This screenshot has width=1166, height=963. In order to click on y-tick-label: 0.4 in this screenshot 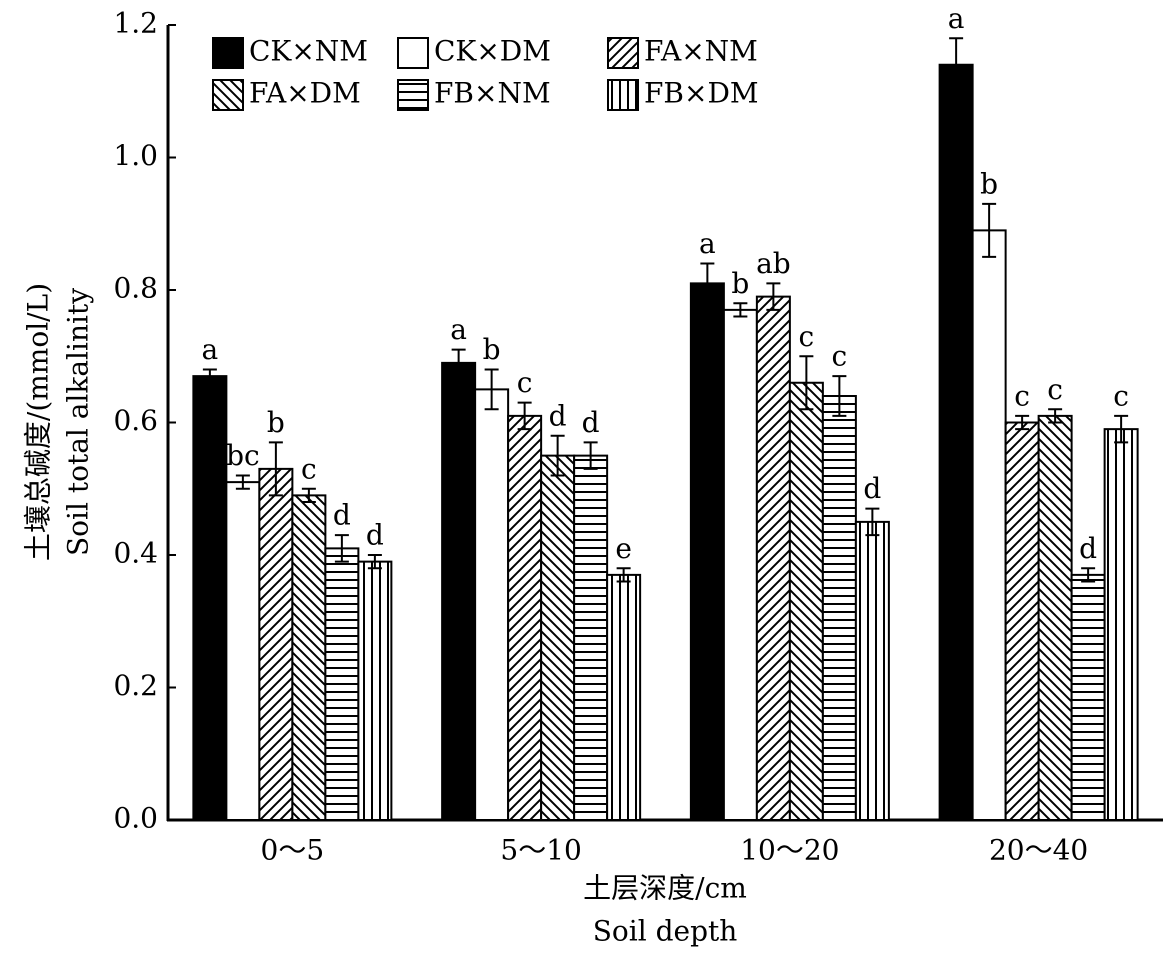, I will do `click(135, 553)`.